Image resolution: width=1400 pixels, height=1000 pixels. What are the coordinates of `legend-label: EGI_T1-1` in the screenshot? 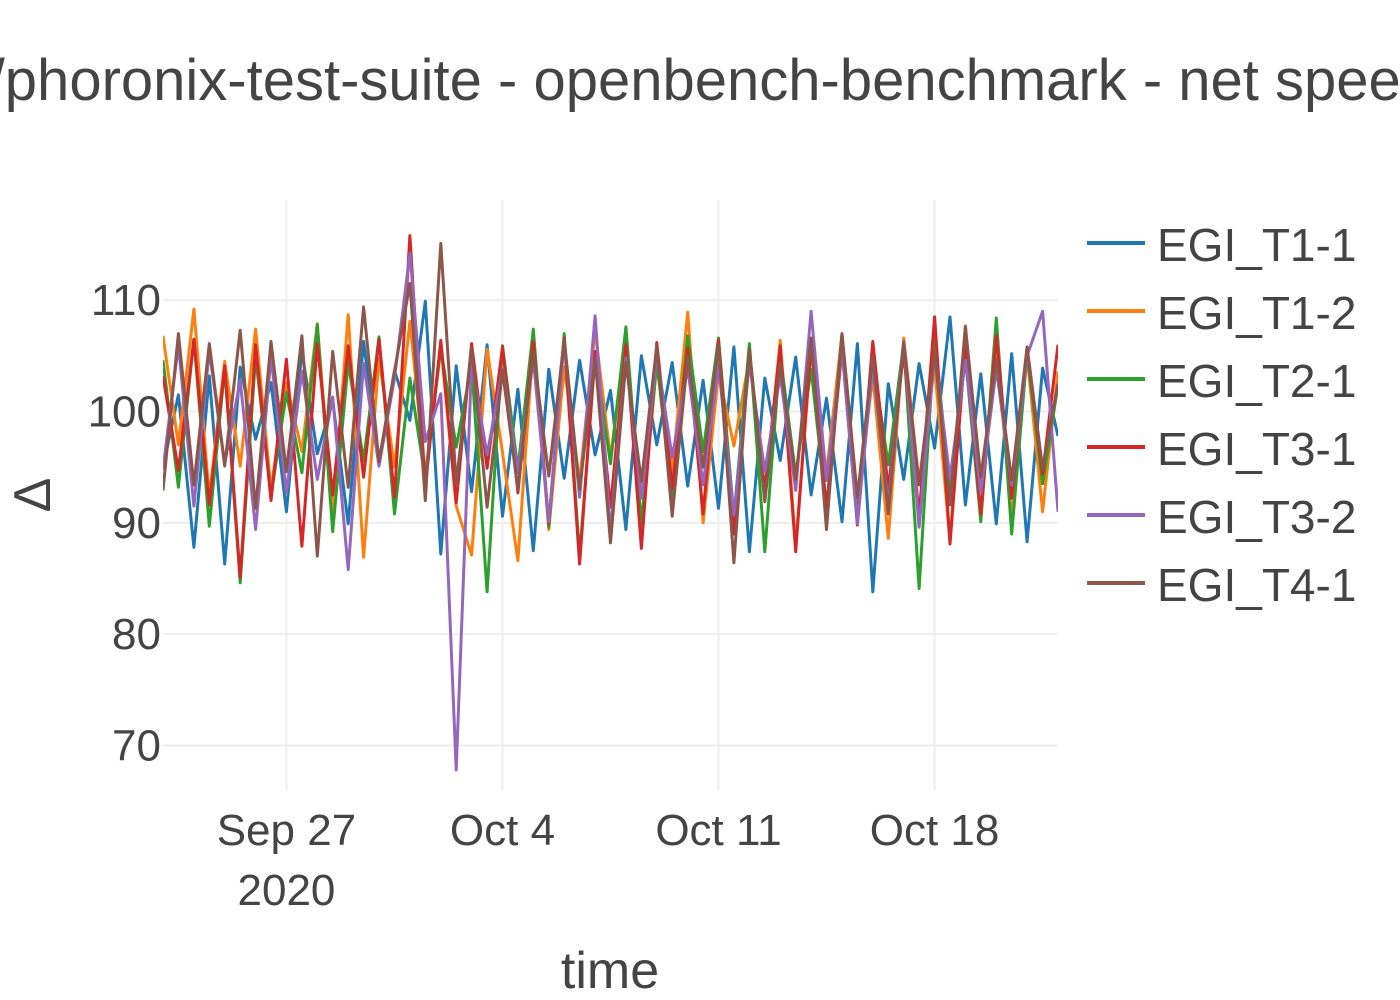 It's located at (1256, 245).